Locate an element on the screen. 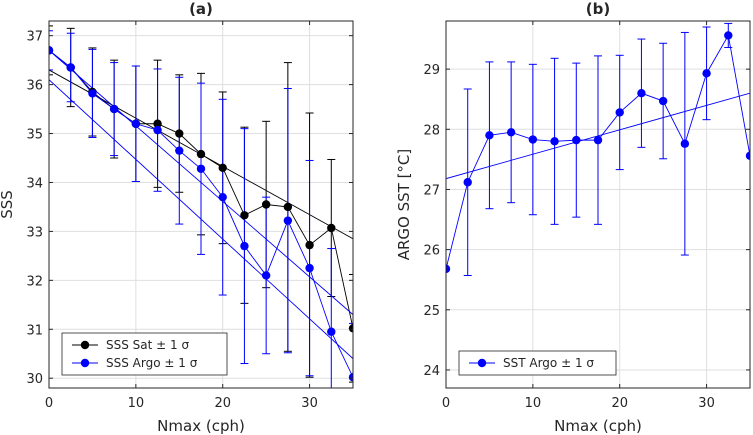 The height and width of the screenshot is (435, 753). legend: SST Argo ± 1 σ is located at coordinates (537, 363).